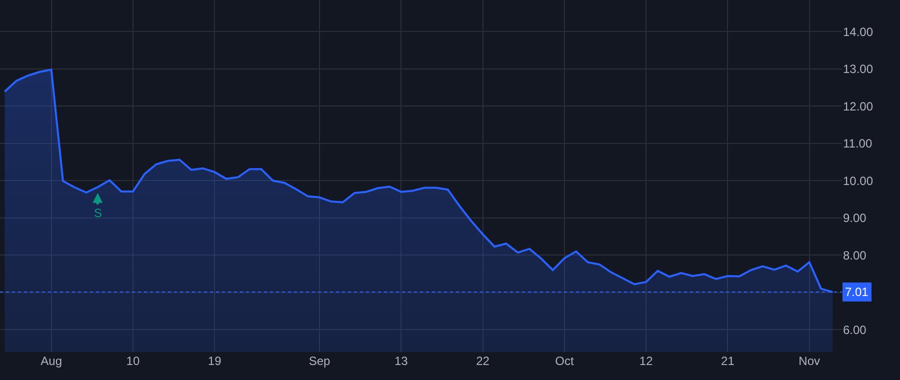 The height and width of the screenshot is (380, 900). I want to click on y-tick-label: 12.00, so click(858, 106).